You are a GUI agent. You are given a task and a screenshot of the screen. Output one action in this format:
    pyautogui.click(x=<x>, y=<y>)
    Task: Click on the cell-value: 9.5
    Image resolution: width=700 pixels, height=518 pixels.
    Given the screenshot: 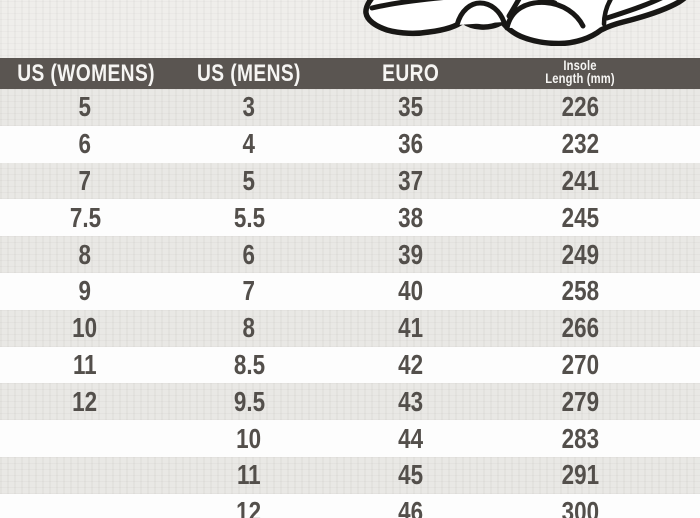 What is the action you would take?
    pyautogui.click(x=249, y=401)
    